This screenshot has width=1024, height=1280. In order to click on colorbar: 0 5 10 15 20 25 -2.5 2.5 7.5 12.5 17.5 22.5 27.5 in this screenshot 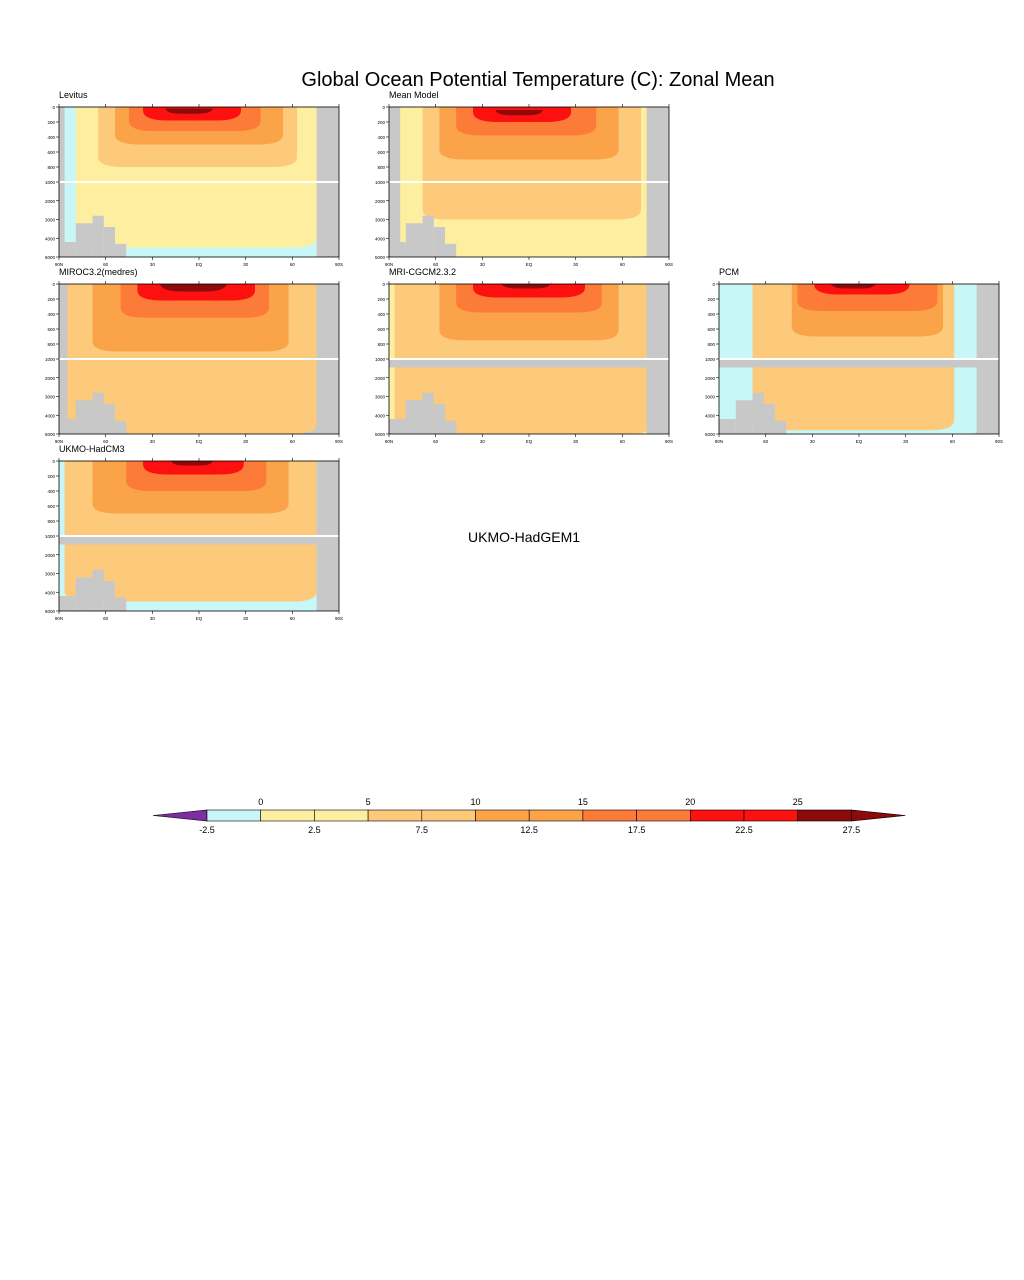, I will do `click(529, 816)`.